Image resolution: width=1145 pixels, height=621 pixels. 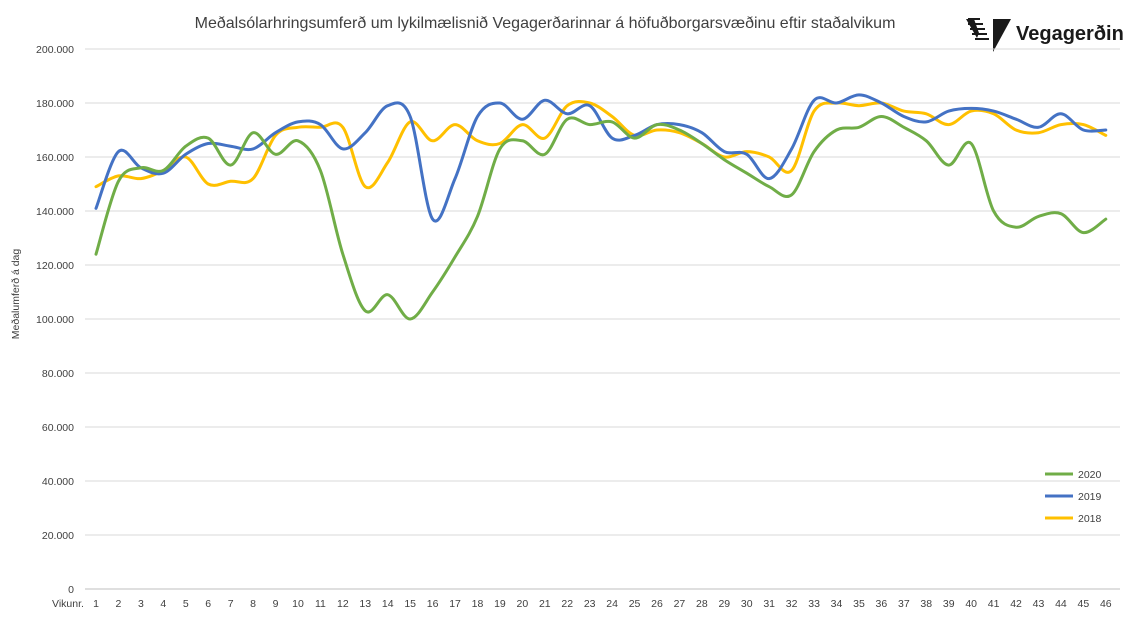 I want to click on x-tick-label: 13, so click(x=365, y=604).